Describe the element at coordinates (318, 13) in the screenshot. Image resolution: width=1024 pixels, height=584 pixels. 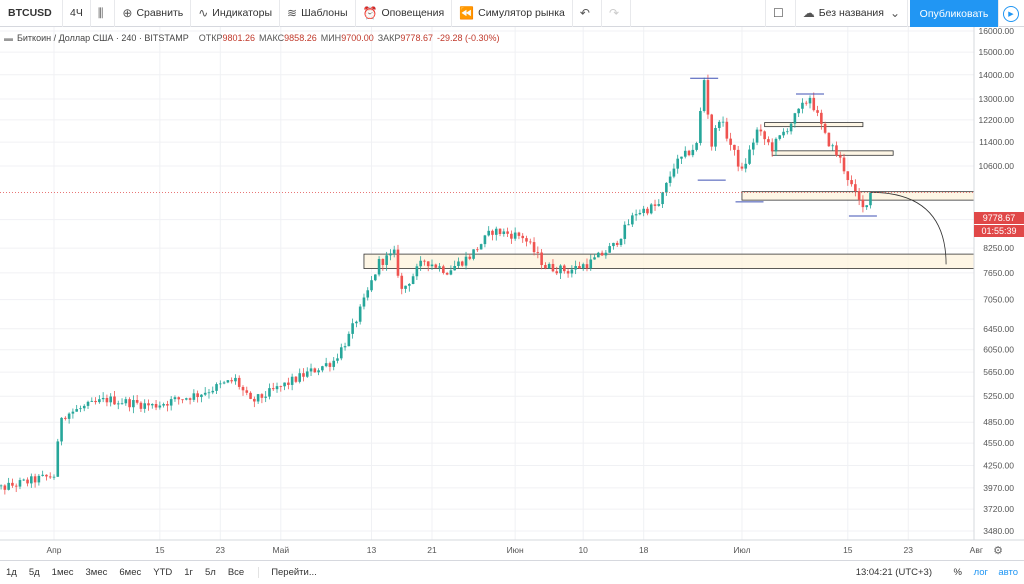
I see `templates-button: ≋ Шаблоны` at that location.